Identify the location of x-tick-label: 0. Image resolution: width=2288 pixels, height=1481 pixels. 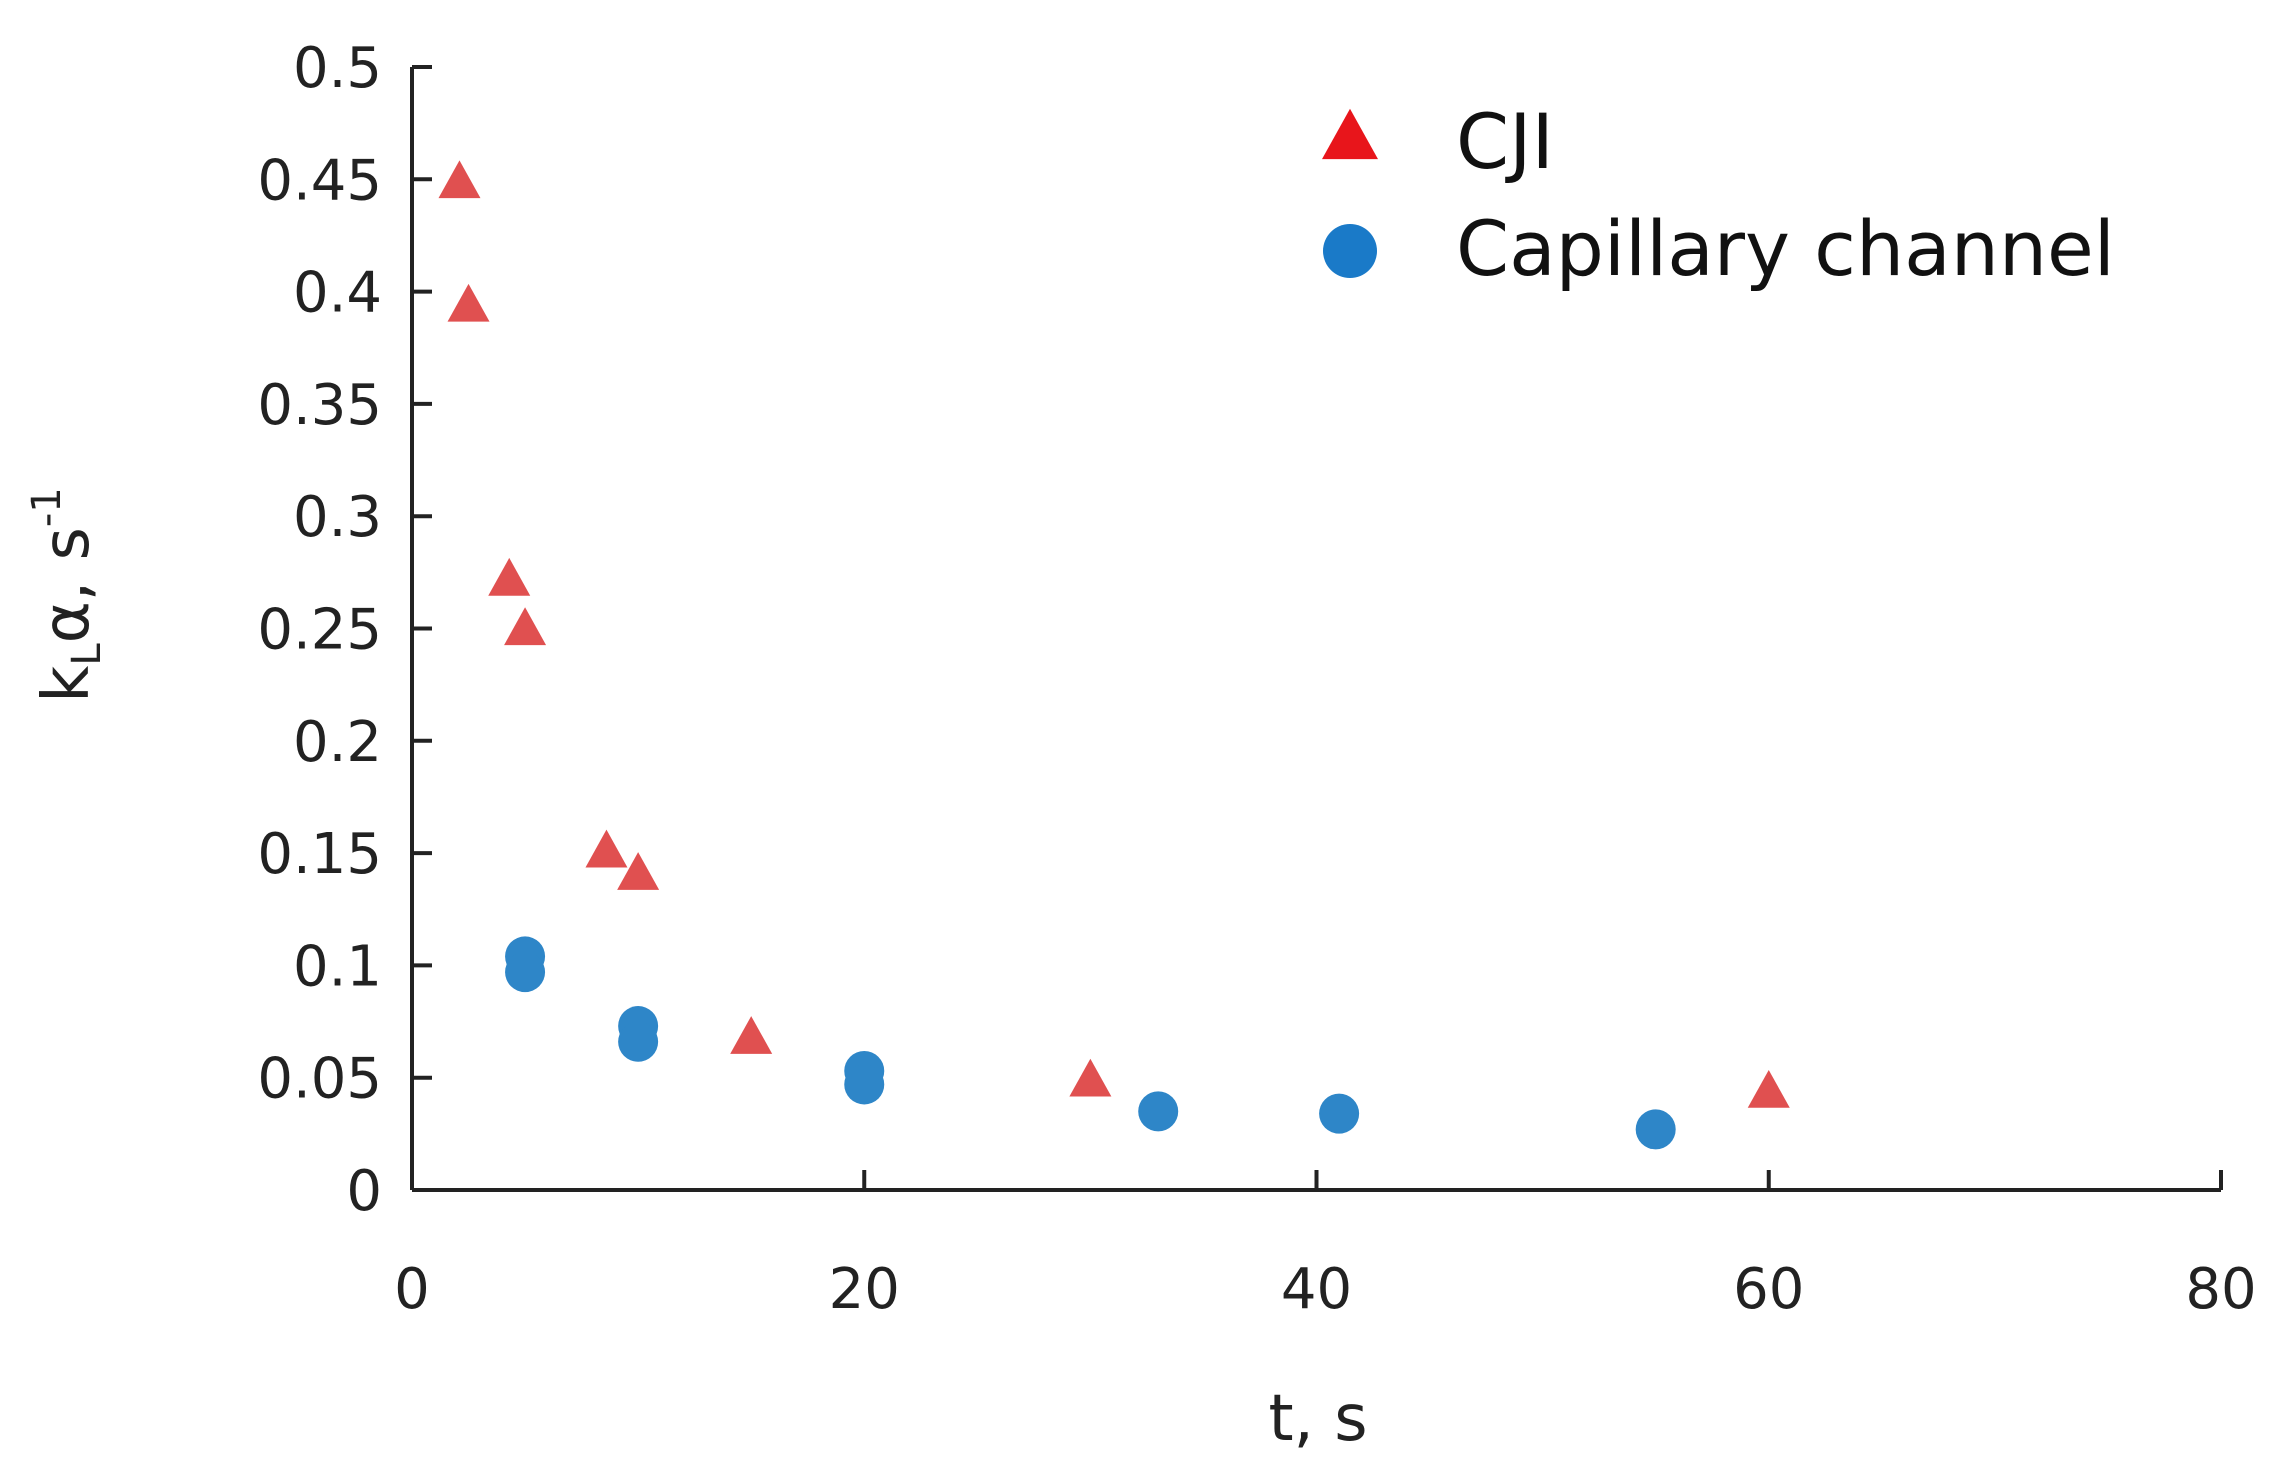
(412, 1289).